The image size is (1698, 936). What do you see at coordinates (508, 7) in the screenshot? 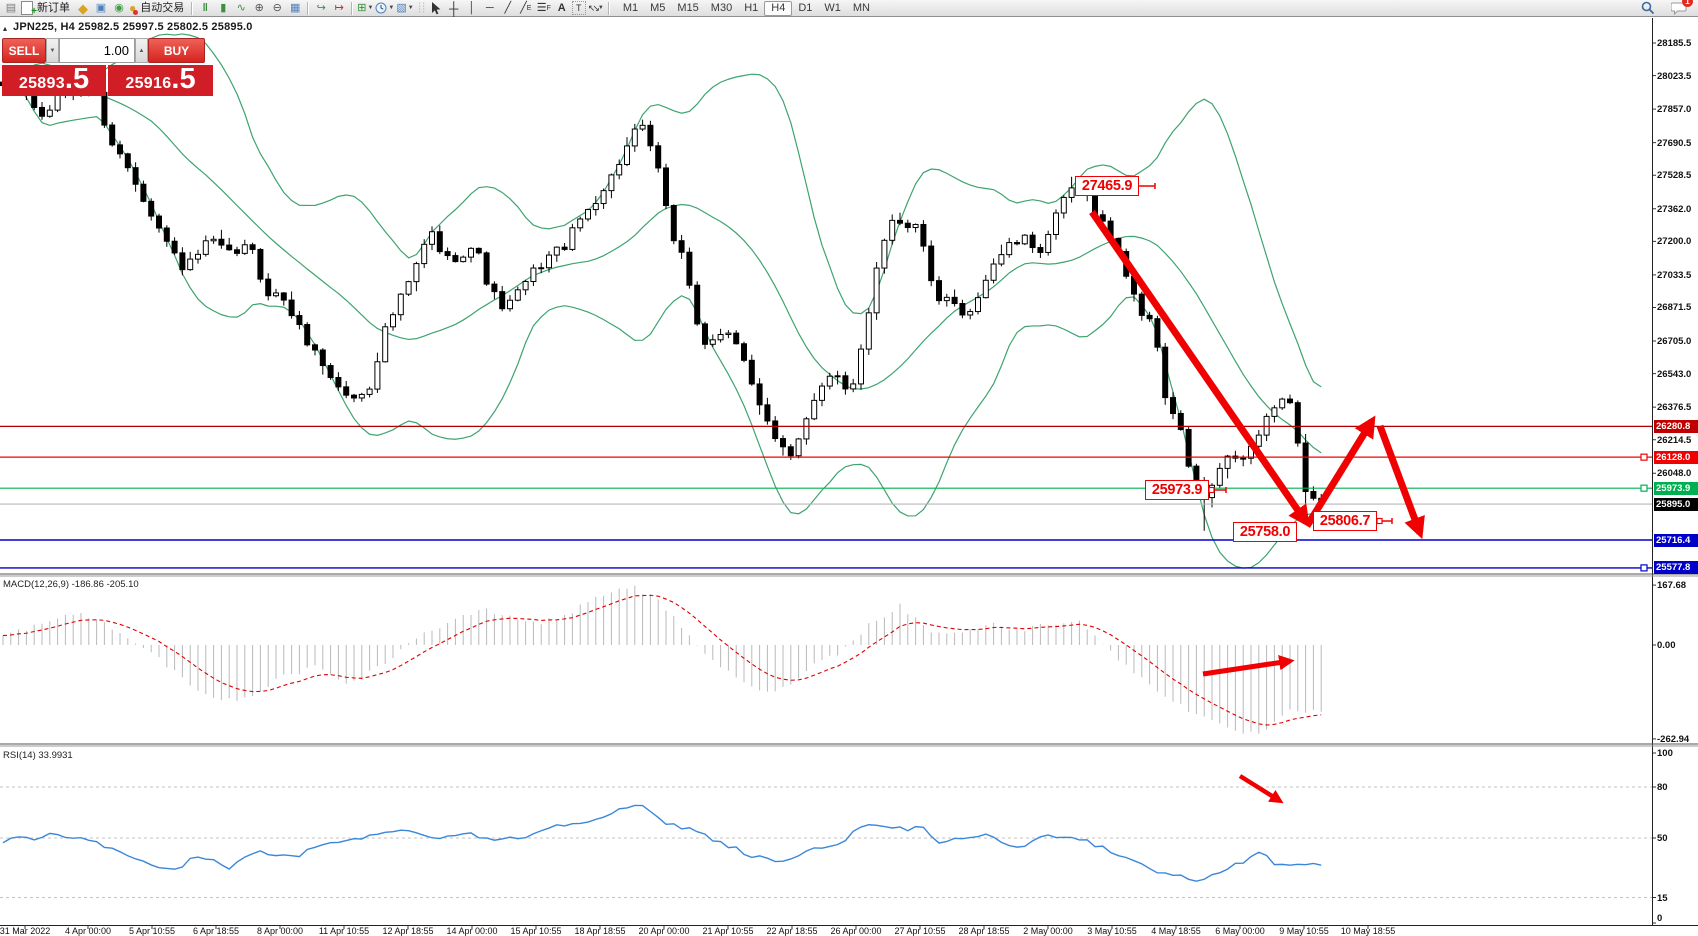
I see `trendline-icon: ╱` at bounding box center [508, 7].